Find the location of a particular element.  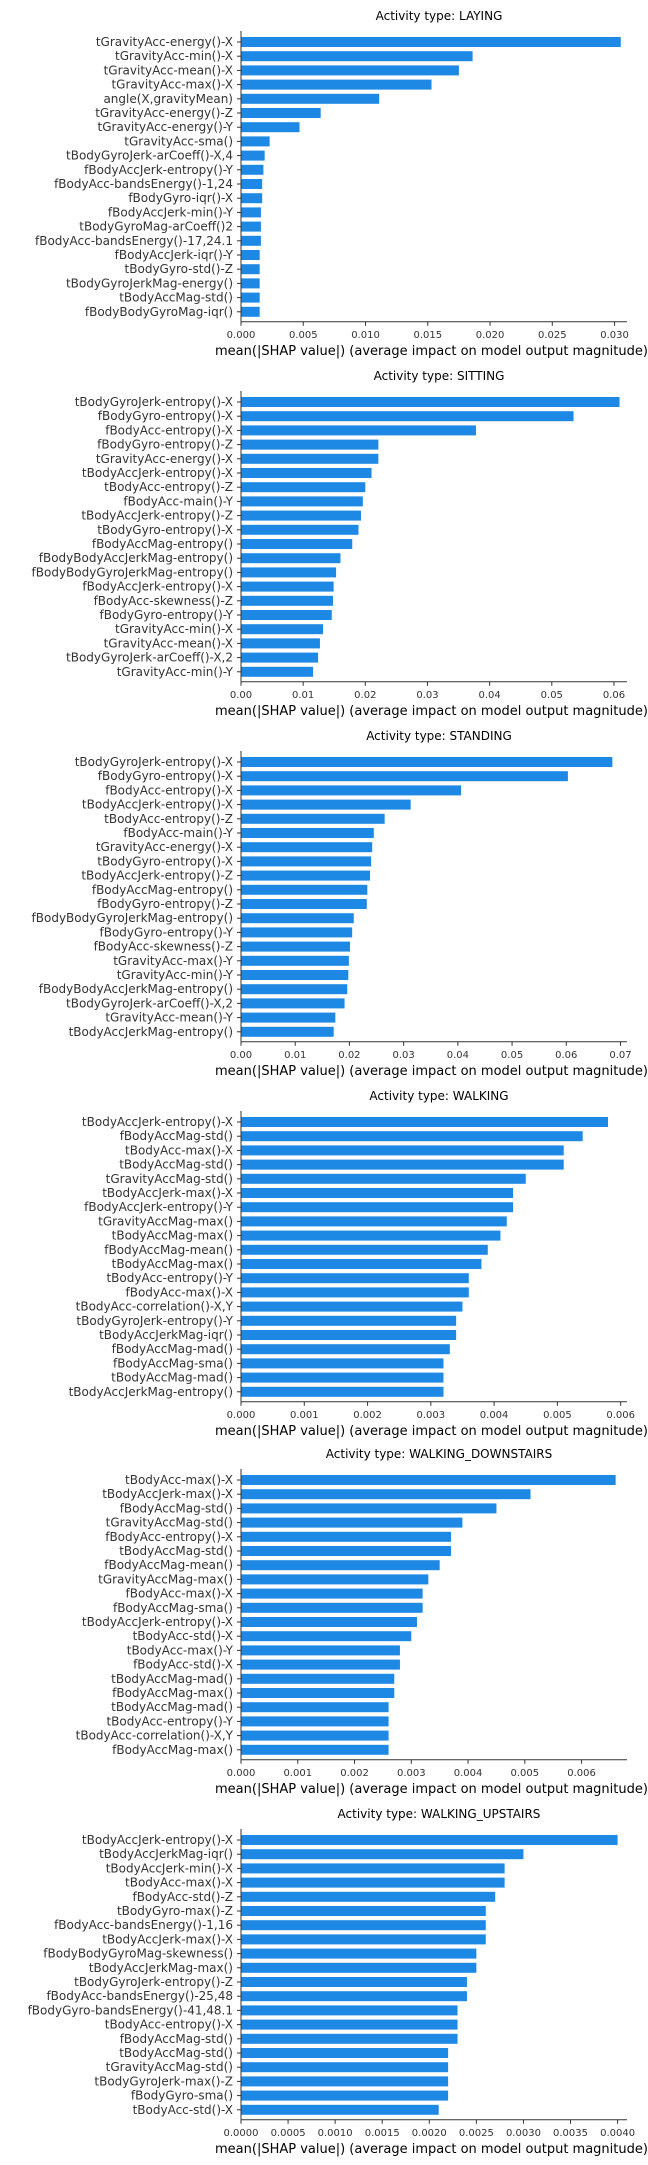

chart-title: Activity type: WALKING_UPSTAIRS is located at coordinates (439, 1814).